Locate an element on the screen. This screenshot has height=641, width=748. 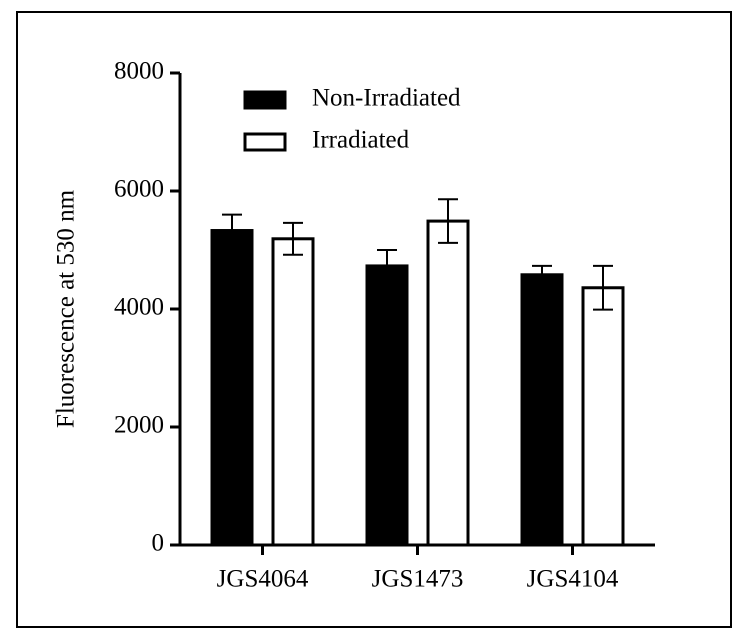
y-tick-label: 2000 is located at coordinates (139, 425).